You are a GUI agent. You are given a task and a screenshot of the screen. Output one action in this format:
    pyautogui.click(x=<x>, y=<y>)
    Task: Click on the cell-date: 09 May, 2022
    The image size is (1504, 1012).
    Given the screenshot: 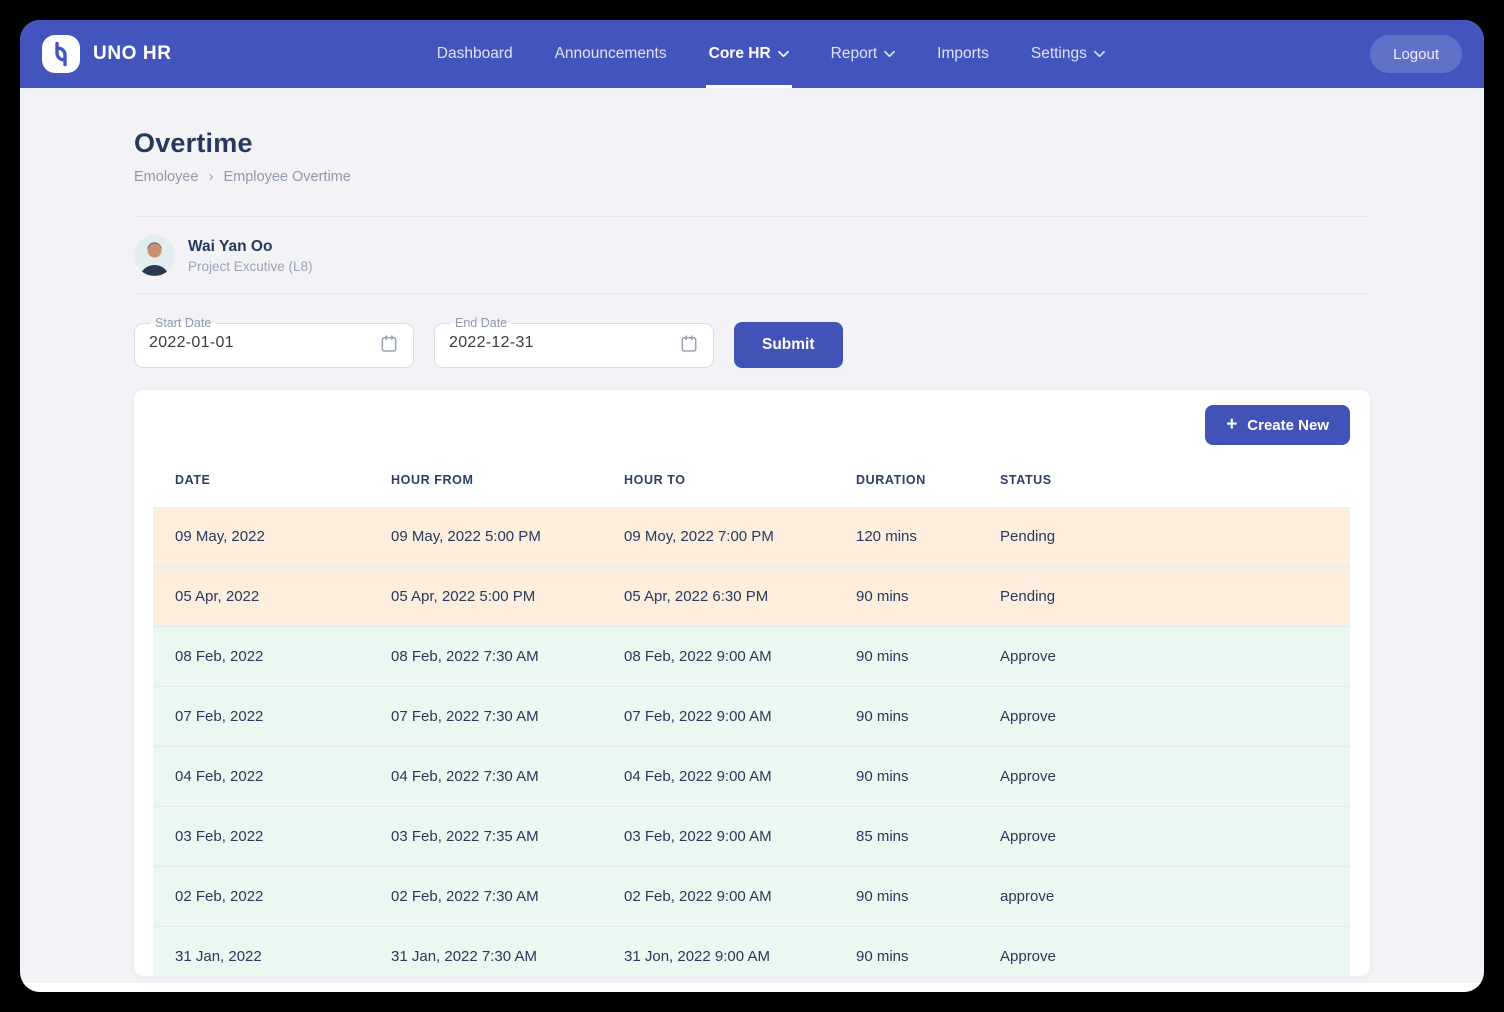 What is the action you would take?
    pyautogui.click(x=220, y=536)
    